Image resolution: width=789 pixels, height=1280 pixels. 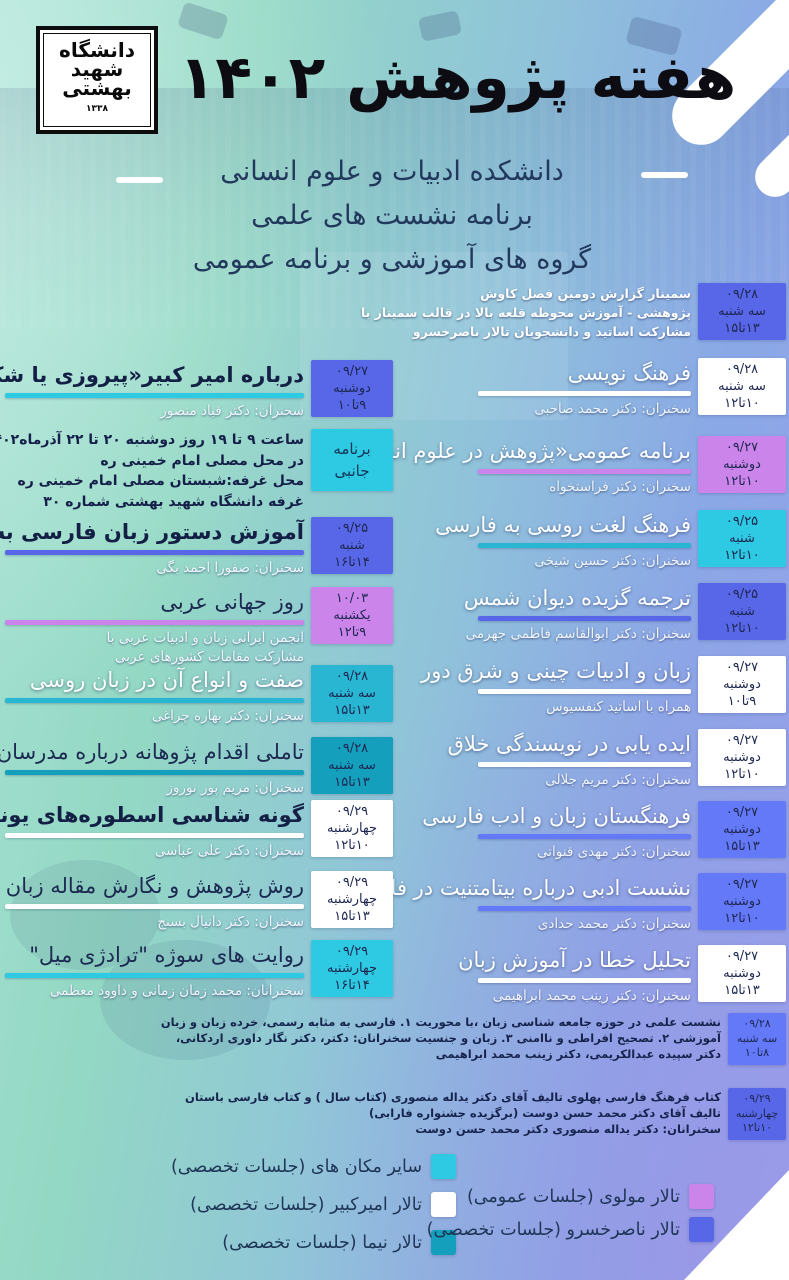 I want to click on legend-item: تالار مولوی (جلسات عمومی), so click(x=583, y=1196).